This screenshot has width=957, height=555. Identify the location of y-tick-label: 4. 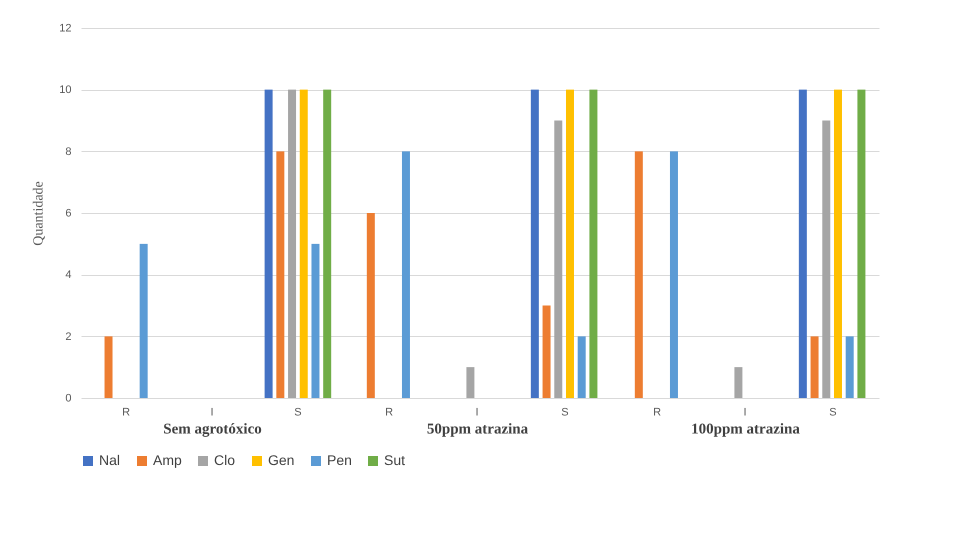
(68, 275).